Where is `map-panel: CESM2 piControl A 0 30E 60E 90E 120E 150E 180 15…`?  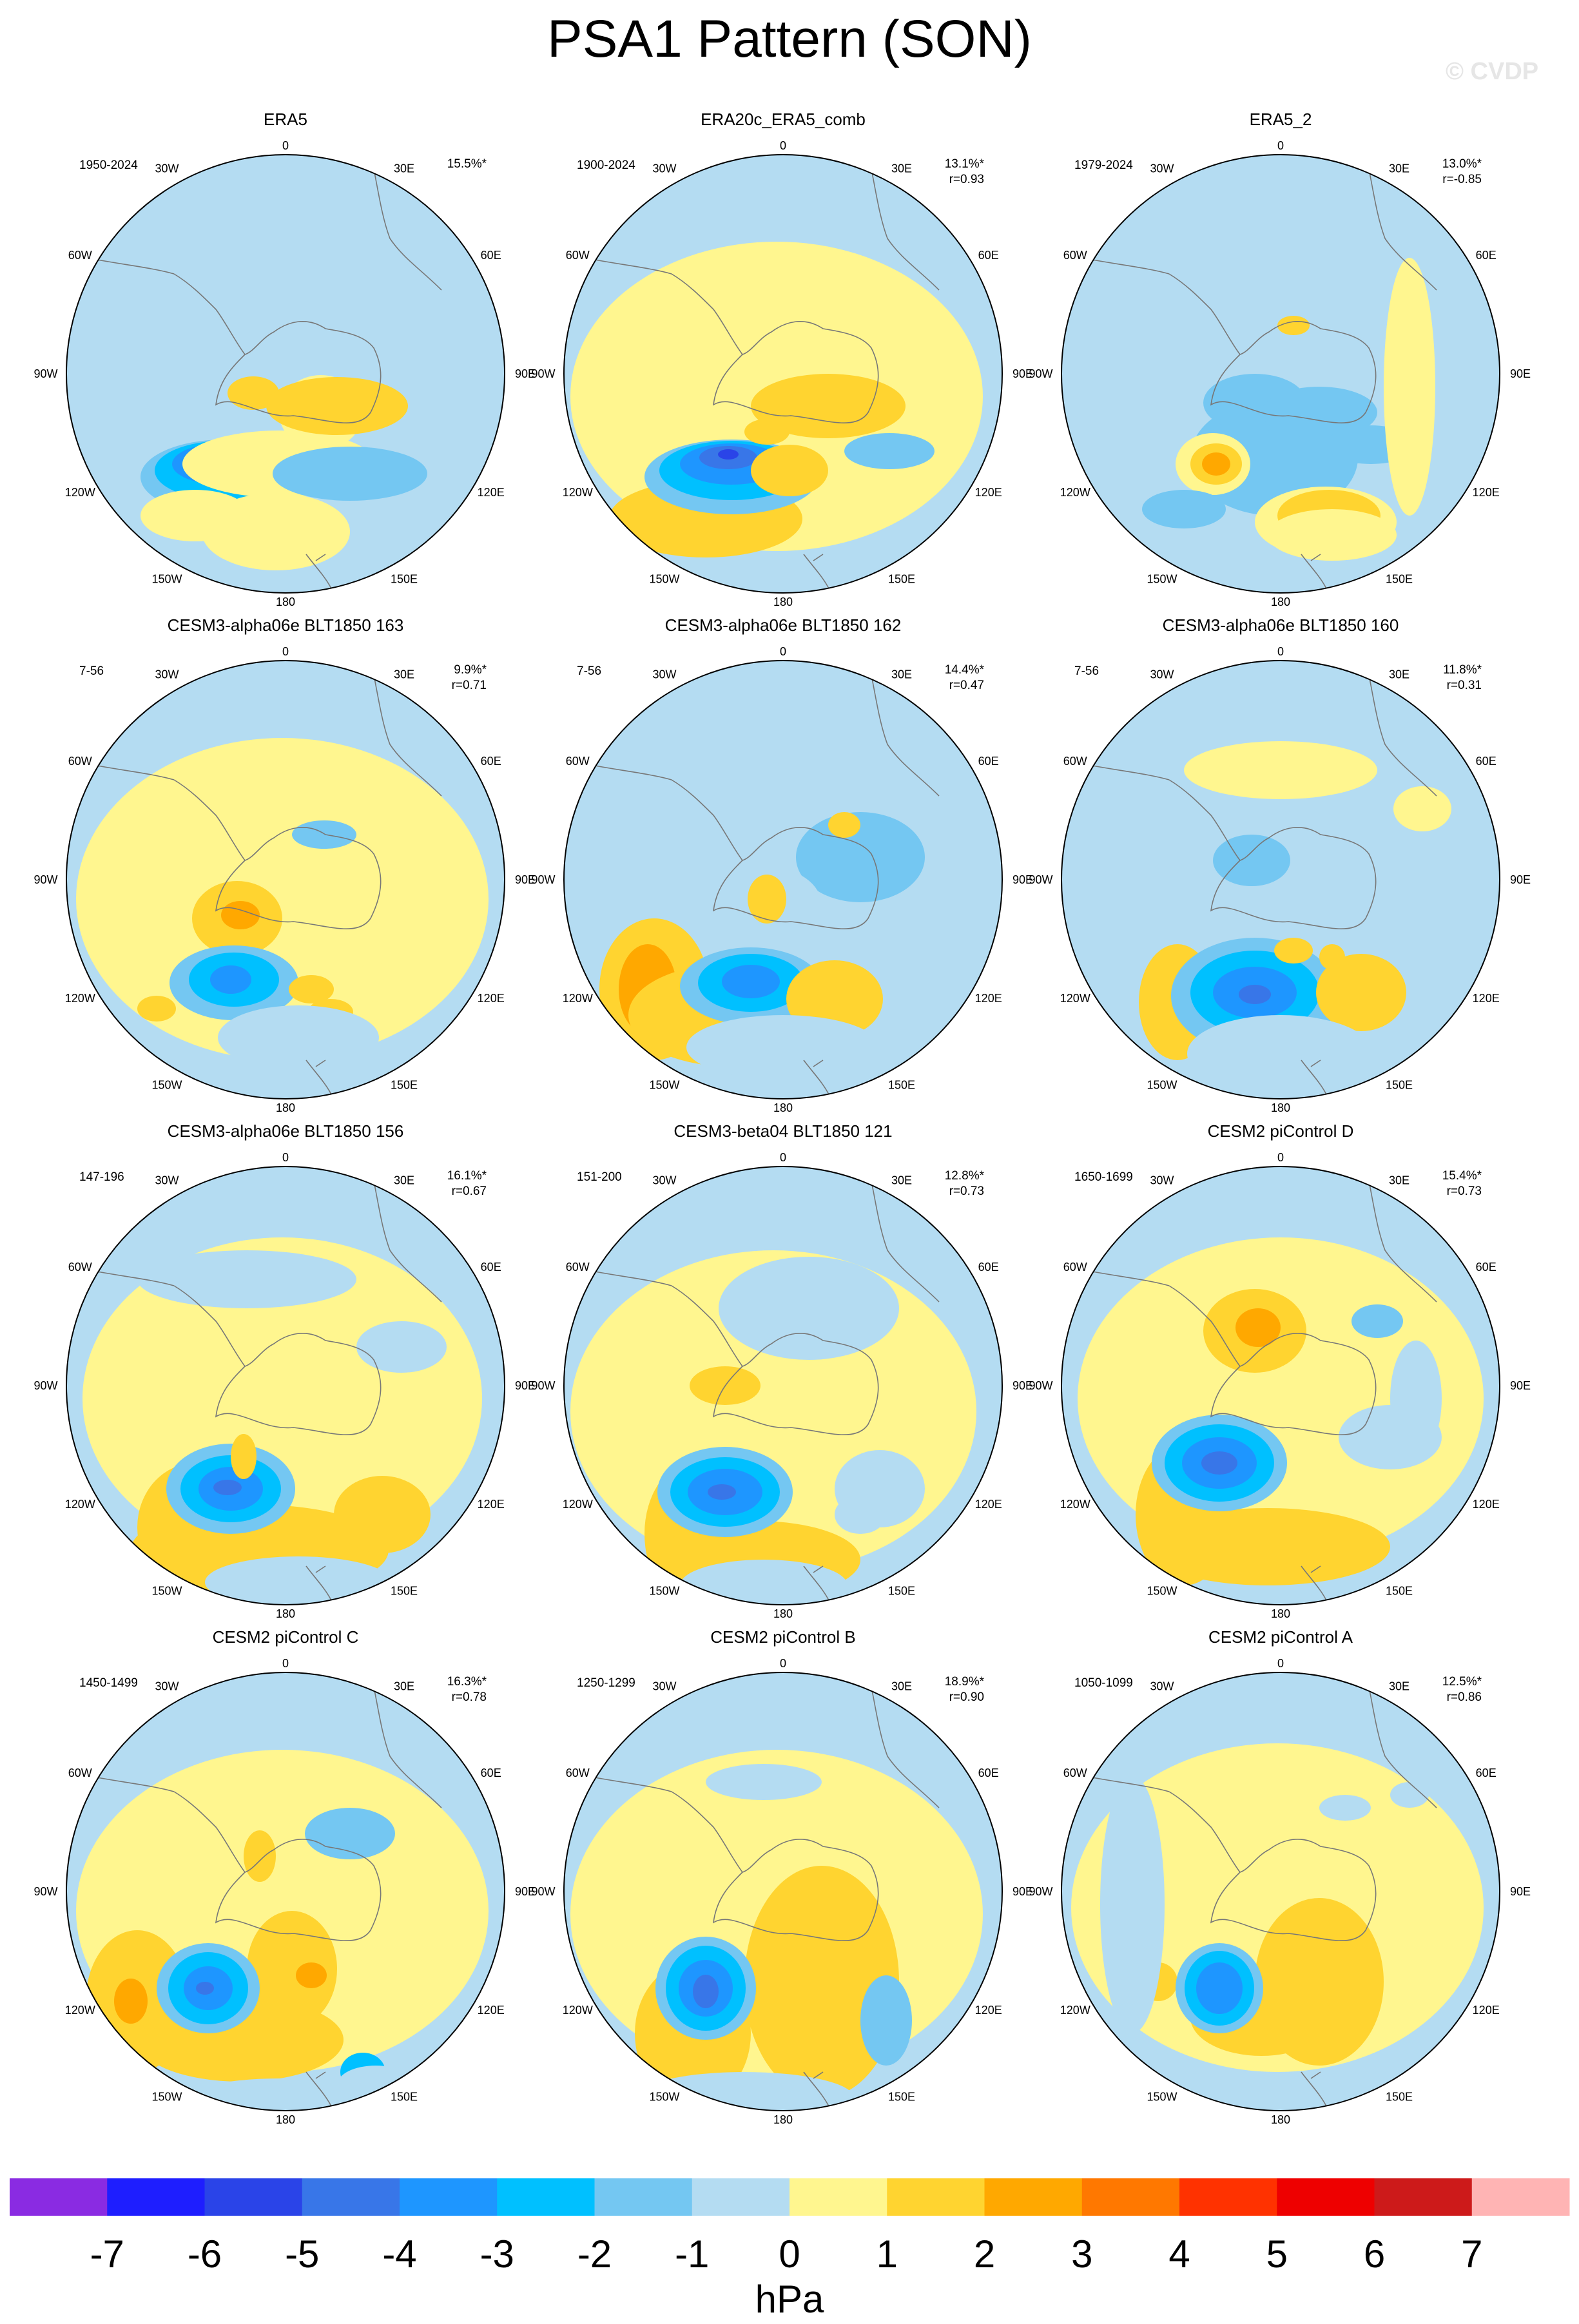 map-panel: CESM2 piControl A 0 30E 60E 90E 120E 150E 180 15… is located at coordinates (1281, 1881).